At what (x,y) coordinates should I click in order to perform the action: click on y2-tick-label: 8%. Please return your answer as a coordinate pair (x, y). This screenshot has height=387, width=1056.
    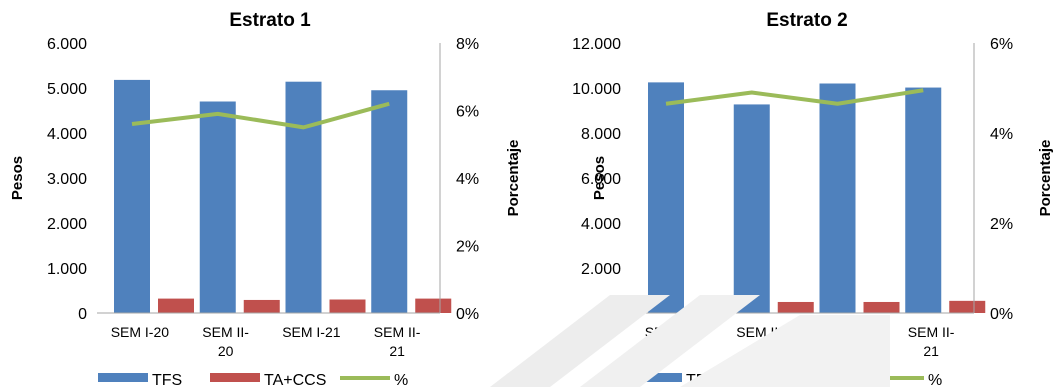
    Looking at the image, I should click on (467, 44).